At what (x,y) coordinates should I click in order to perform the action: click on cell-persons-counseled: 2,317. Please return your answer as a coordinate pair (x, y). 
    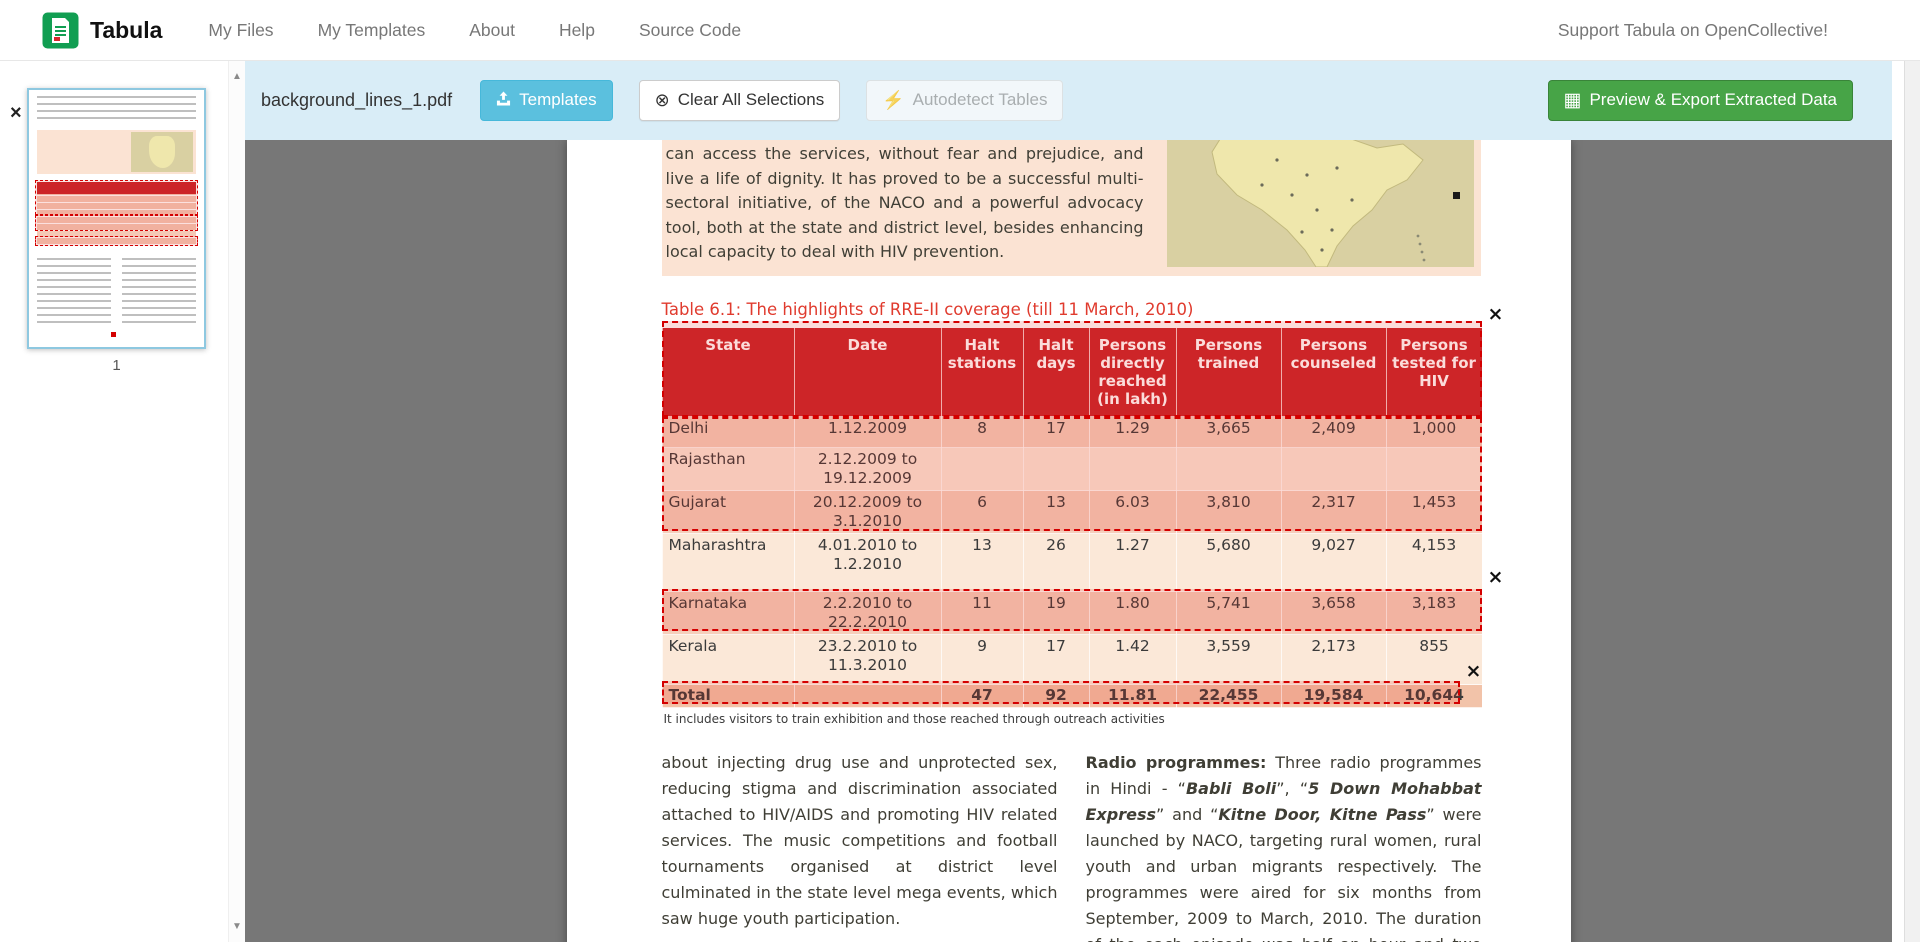
    Looking at the image, I should click on (1333, 512).